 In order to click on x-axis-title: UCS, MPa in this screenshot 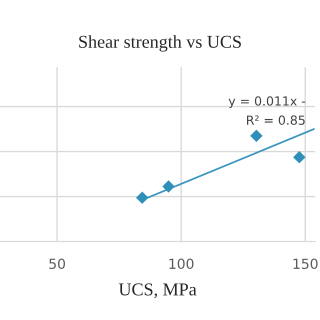, I will do `click(157, 290)`.